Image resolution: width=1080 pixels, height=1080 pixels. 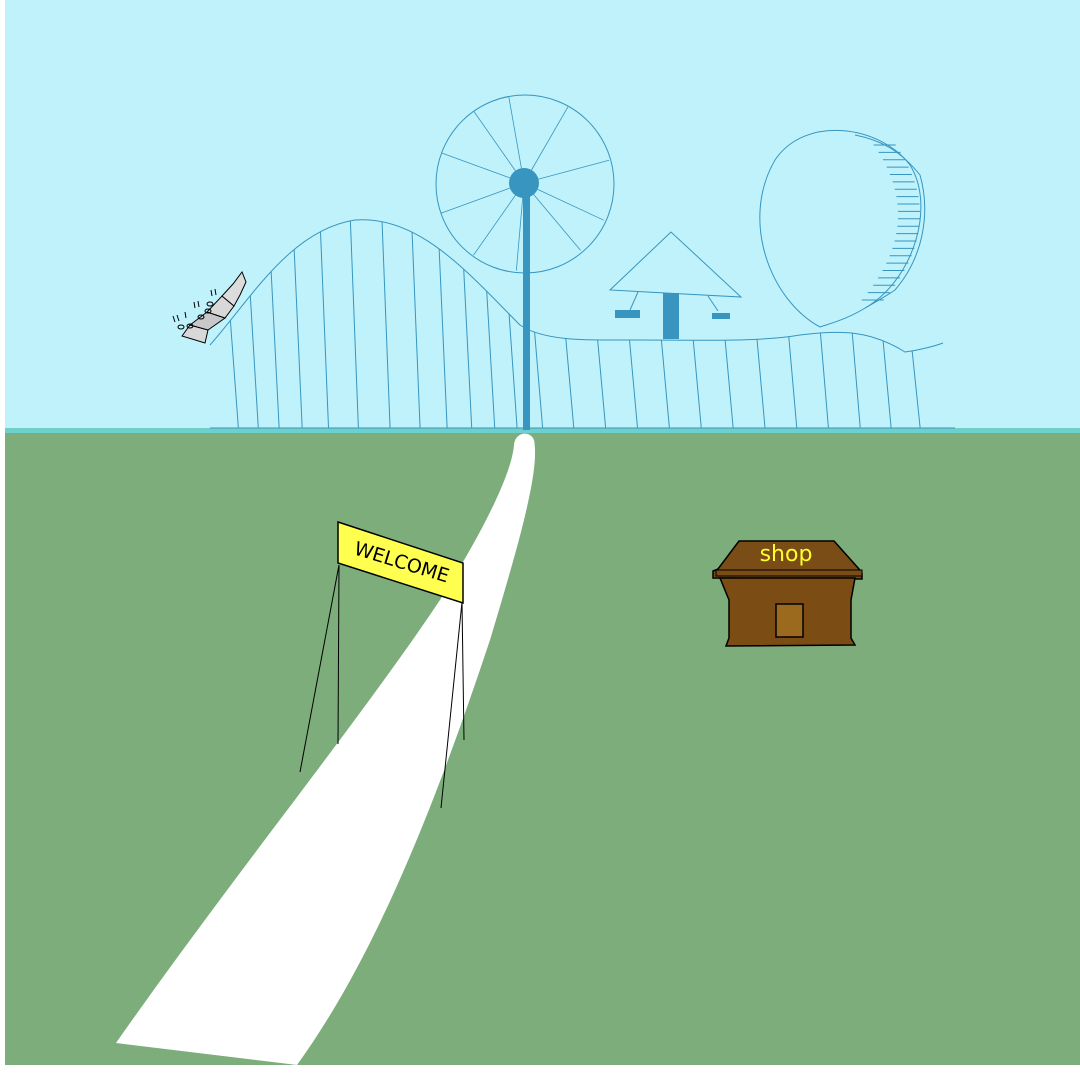 What do you see at coordinates (542, 430) in the screenshot?
I see `horizon-line` at bounding box center [542, 430].